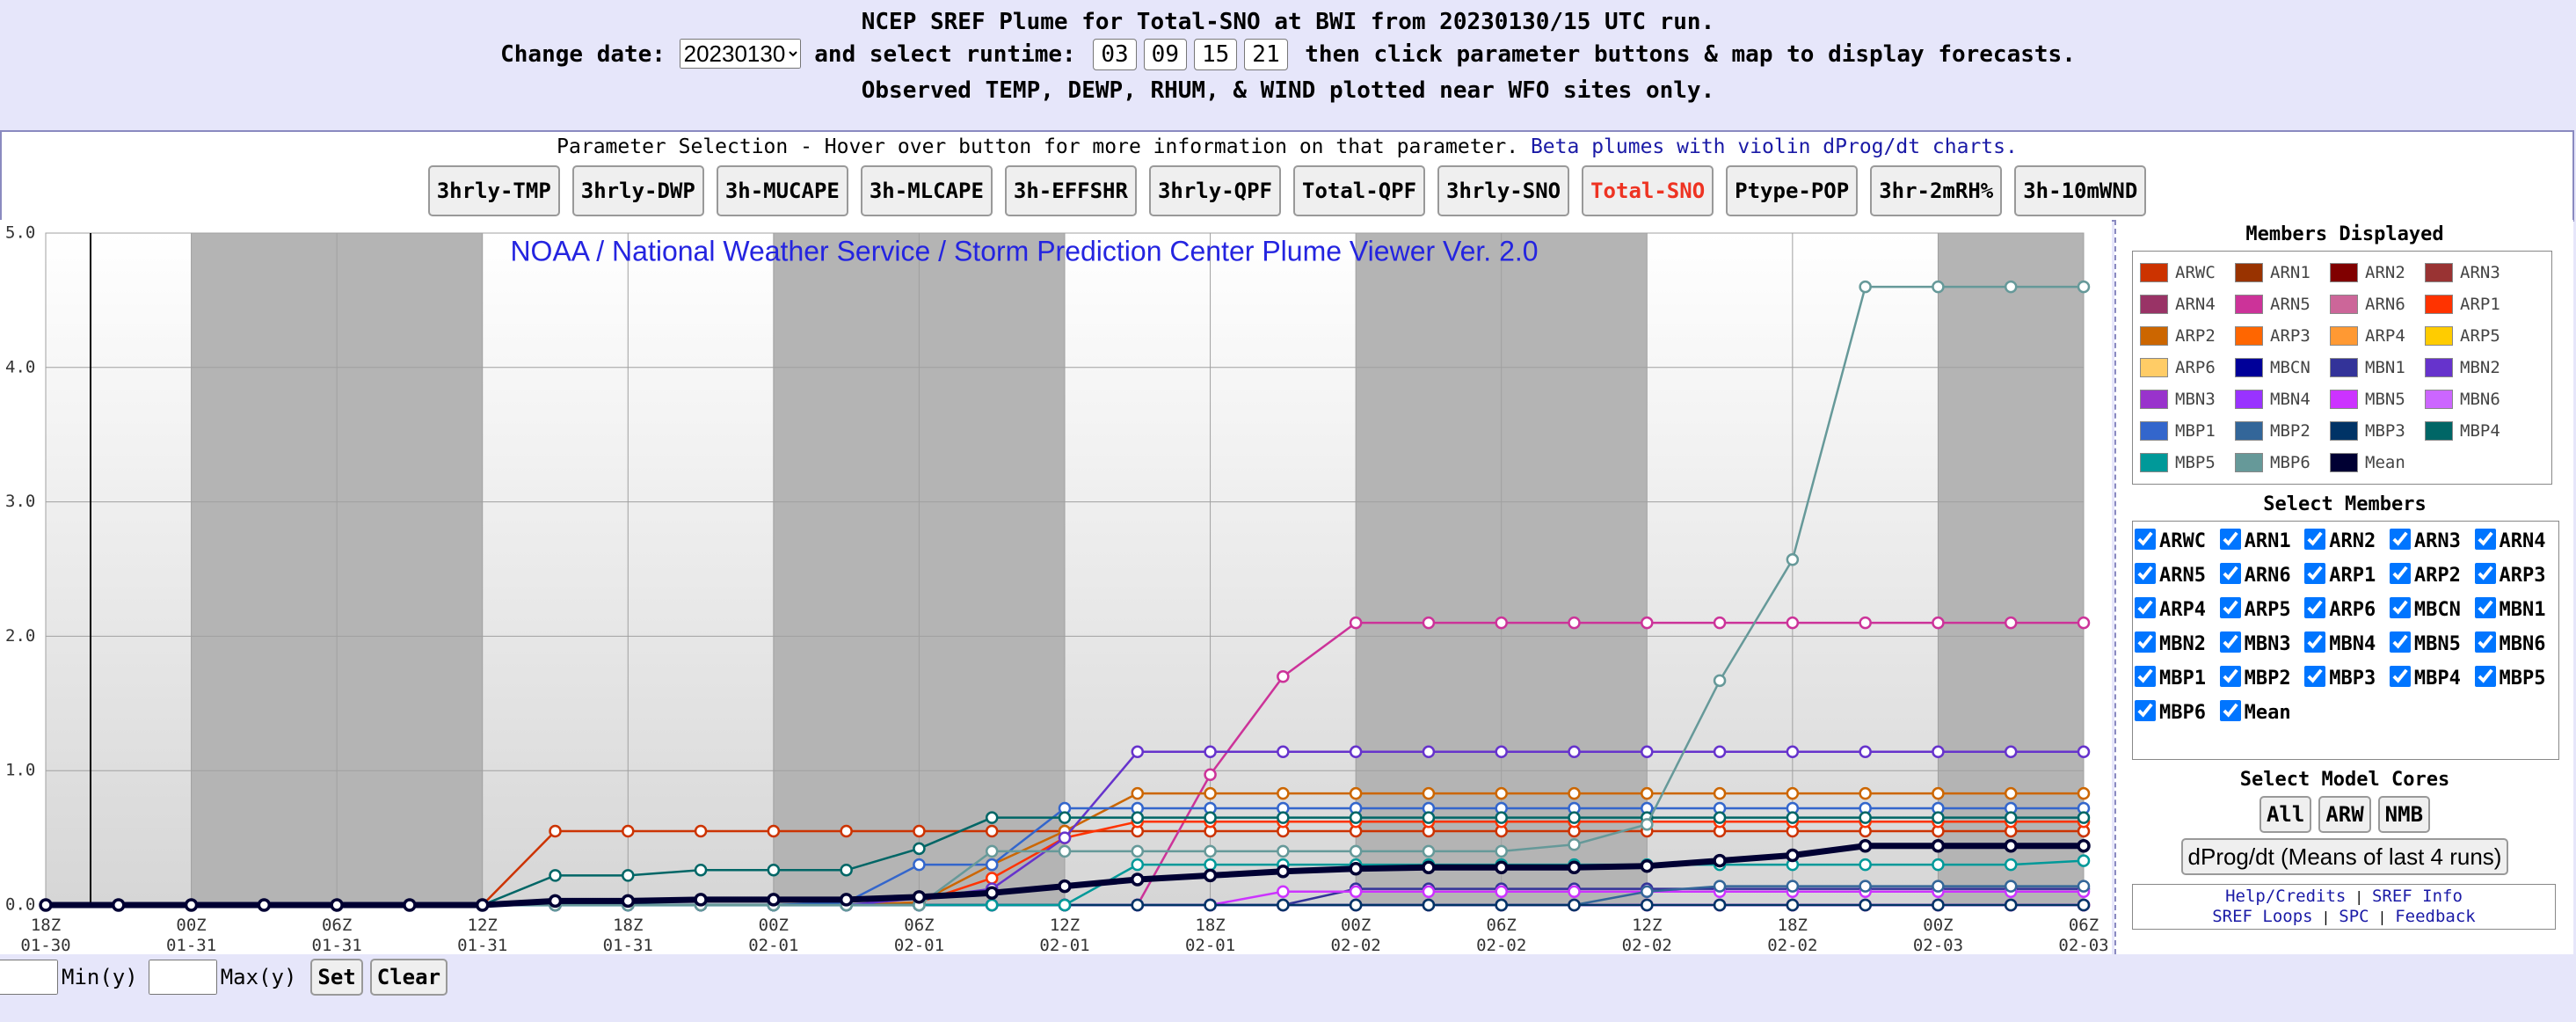 Image resolution: width=2576 pixels, height=1022 pixels. I want to click on runtime-button: 15, so click(1215, 55).